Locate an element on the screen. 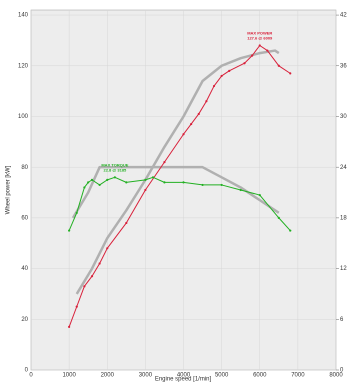  x-tick-label: 2000 is located at coordinates (108, 376).